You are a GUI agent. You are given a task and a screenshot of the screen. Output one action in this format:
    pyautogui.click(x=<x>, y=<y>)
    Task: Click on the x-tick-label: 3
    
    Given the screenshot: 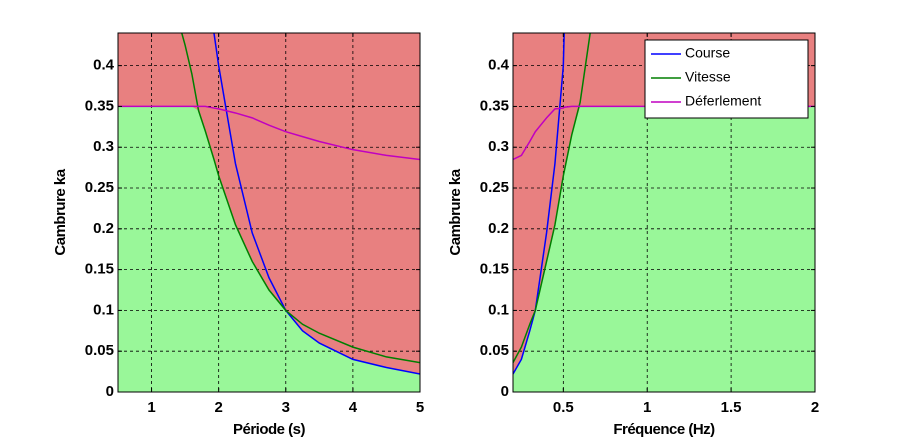 What is the action you would take?
    pyautogui.click(x=286, y=407)
    